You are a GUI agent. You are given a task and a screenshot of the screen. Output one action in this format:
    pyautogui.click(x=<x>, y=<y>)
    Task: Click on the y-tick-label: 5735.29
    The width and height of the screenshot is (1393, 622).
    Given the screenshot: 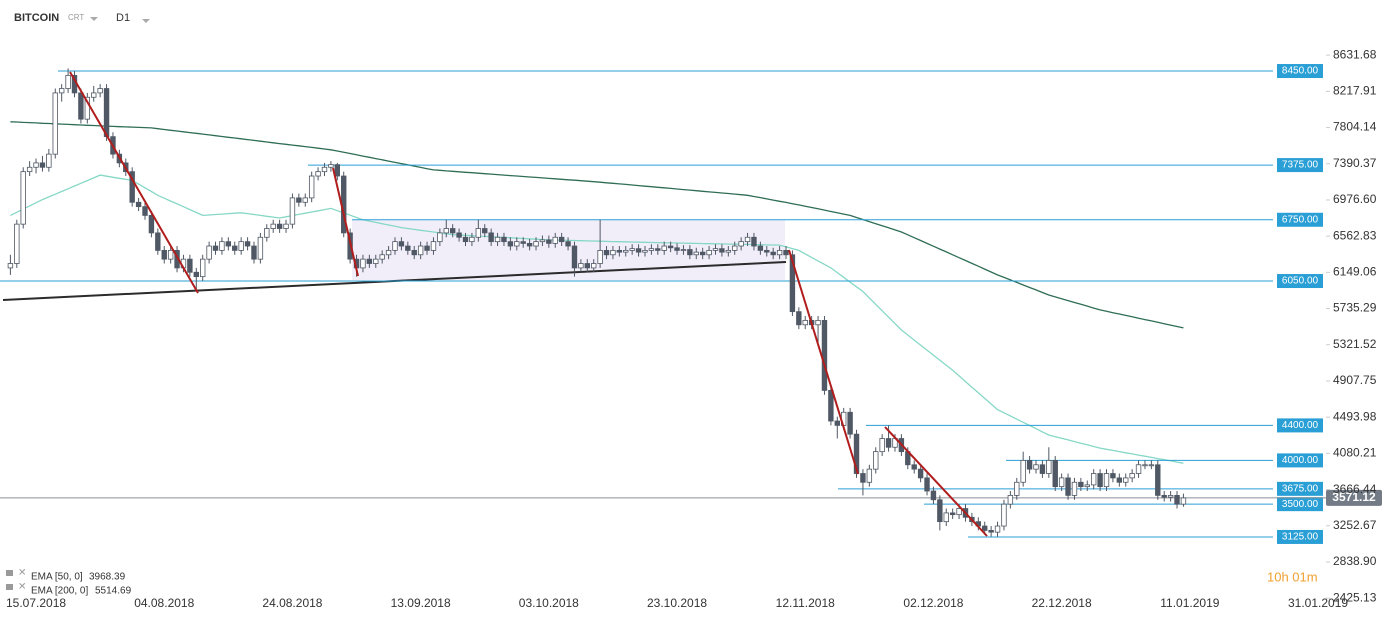 What is the action you would take?
    pyautogui.click(x=1355, y=308)
    